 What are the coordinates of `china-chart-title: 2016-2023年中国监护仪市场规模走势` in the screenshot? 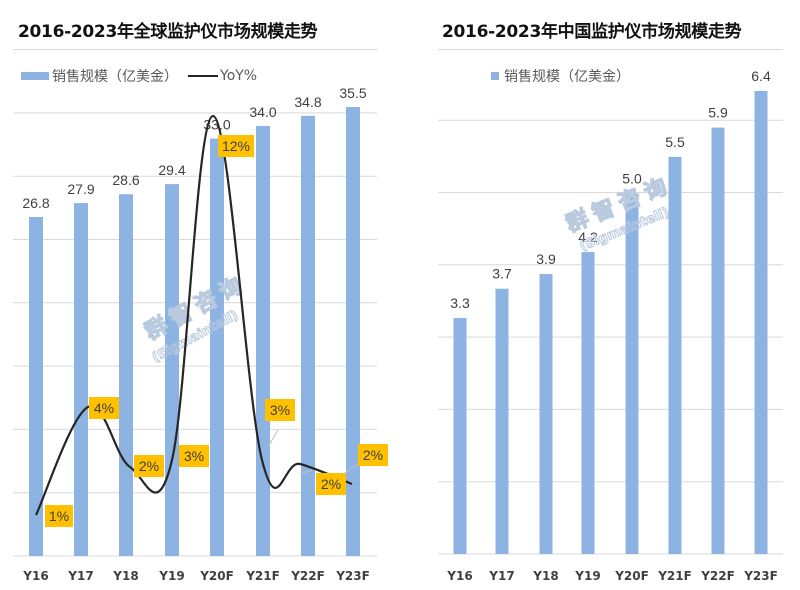 It's located at (592, 32).